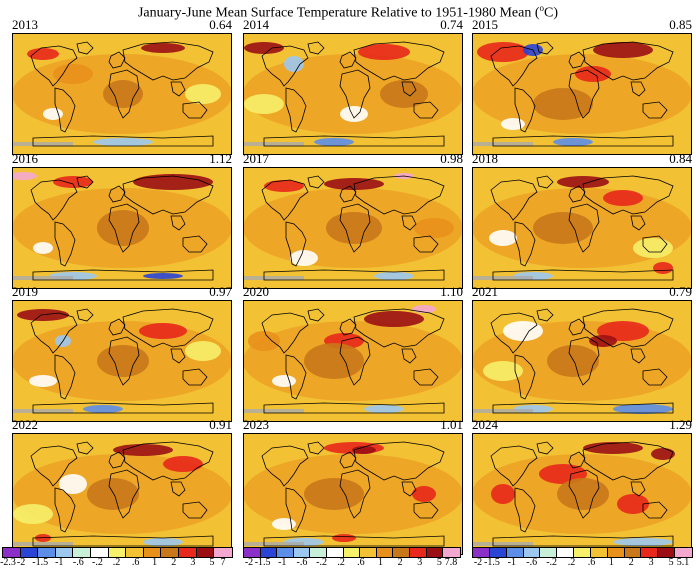 This screenshot has height=568, width=696. I want to click on panel-year-label: 2014, so click(256, 24).